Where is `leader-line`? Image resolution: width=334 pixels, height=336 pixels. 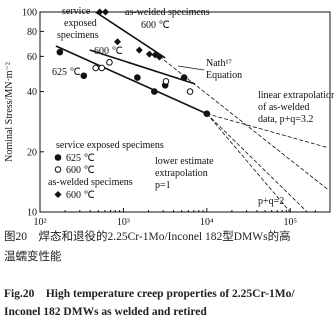 leader-line is located at coordinates (191, 68).